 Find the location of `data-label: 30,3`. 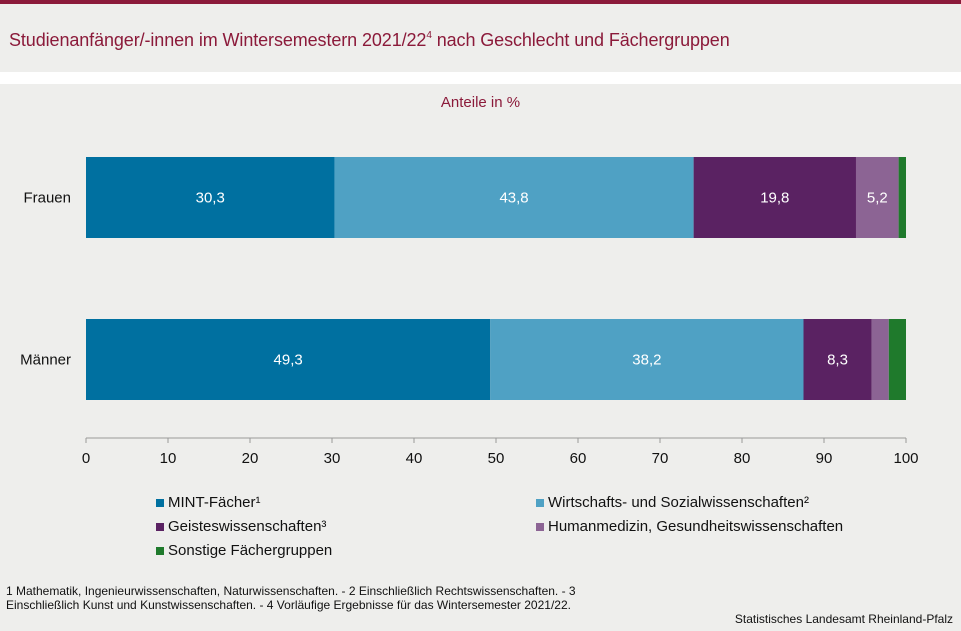

data-label: 30,3 is located at coordinates (210, 198).